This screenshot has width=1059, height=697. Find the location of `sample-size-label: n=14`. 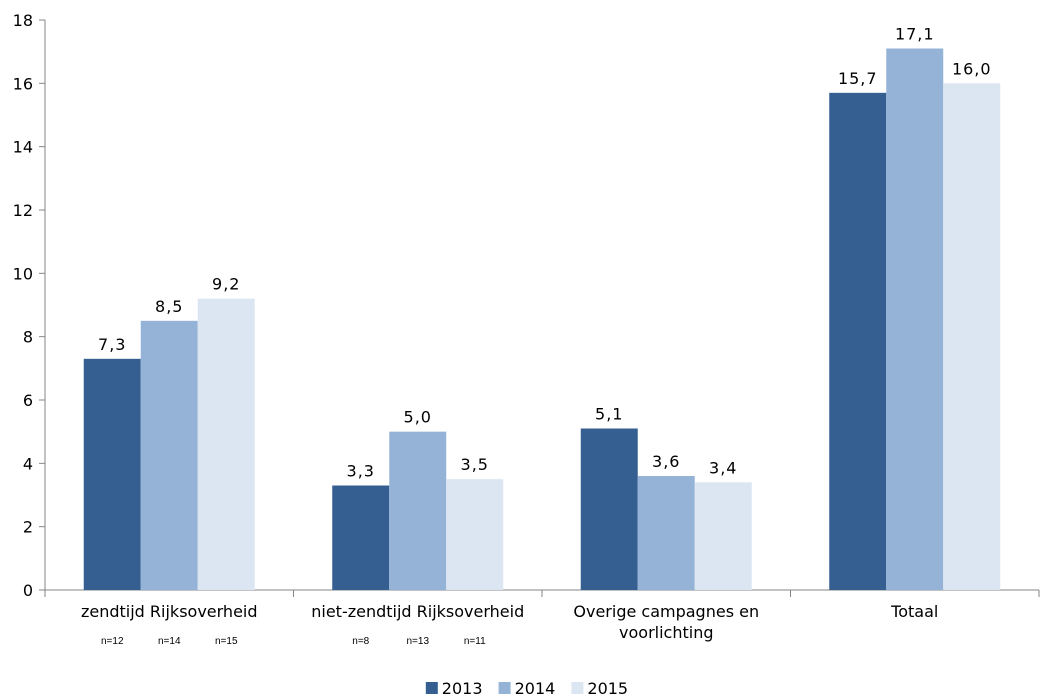

sample-size-label: n=14 is located at coordinates (169, 641).